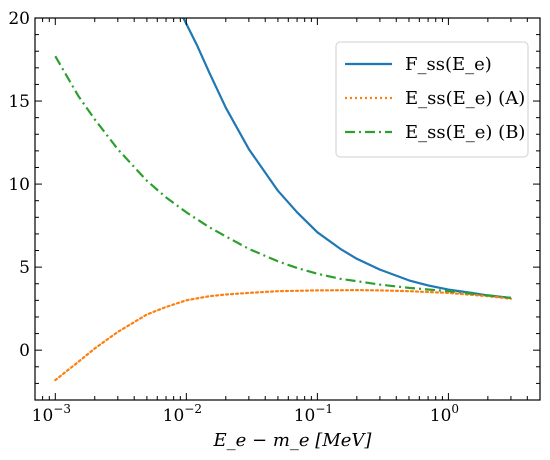 This screenshot has width=550, height=460. What do you see at coordinates (465, 98) in the screenshot?
I see `legend-entry-2: E_ss(E_e) (A)` at bounding box center [465, 98].